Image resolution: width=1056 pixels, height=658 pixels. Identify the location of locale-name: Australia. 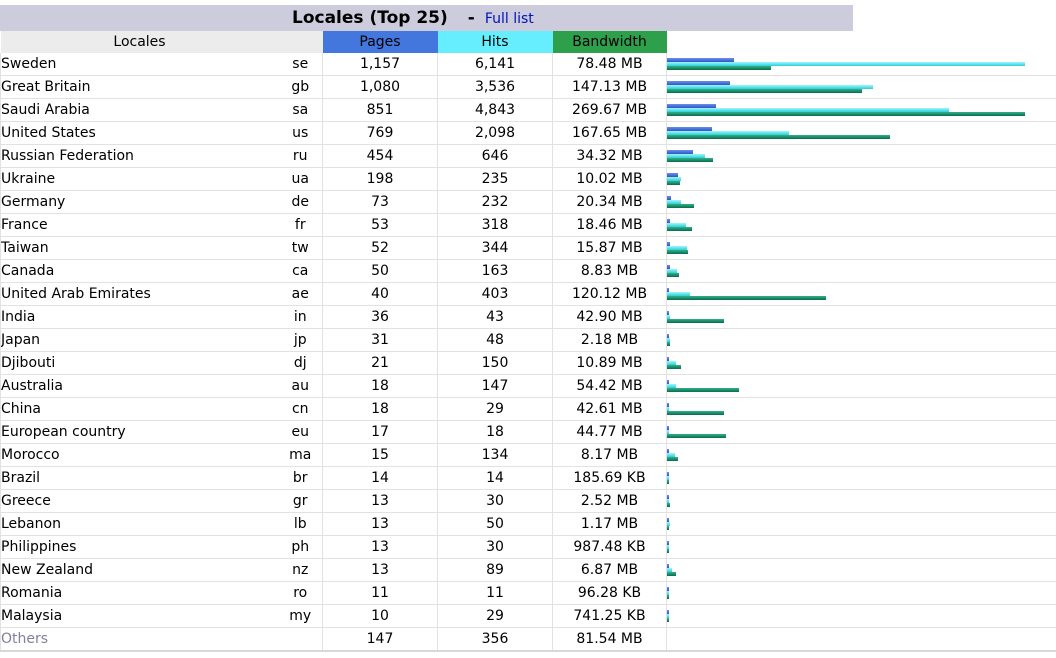
(139, 386).